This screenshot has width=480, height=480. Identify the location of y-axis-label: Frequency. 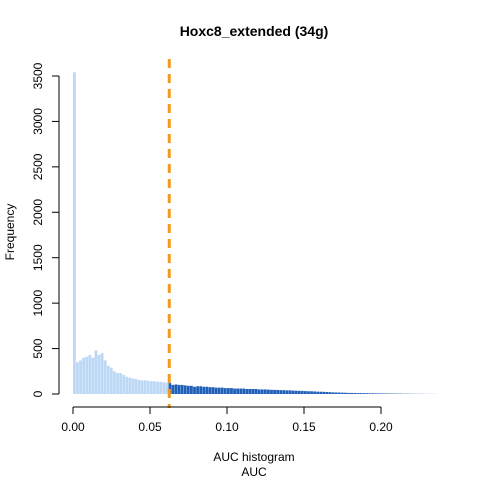
(10, 232).